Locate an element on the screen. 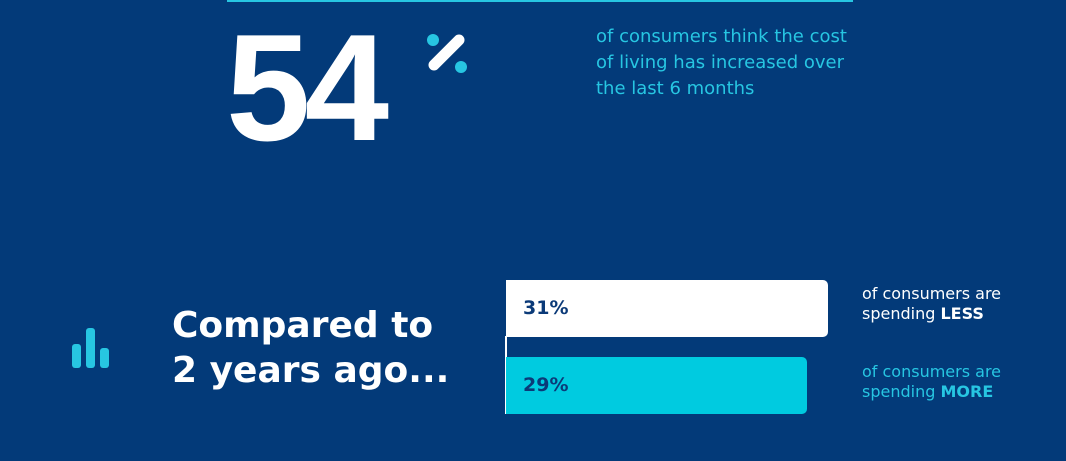 The height and width of the screenshot is (461, 1066). bar-description: of consumers are spending MORE is located at coordinates (952, 382).